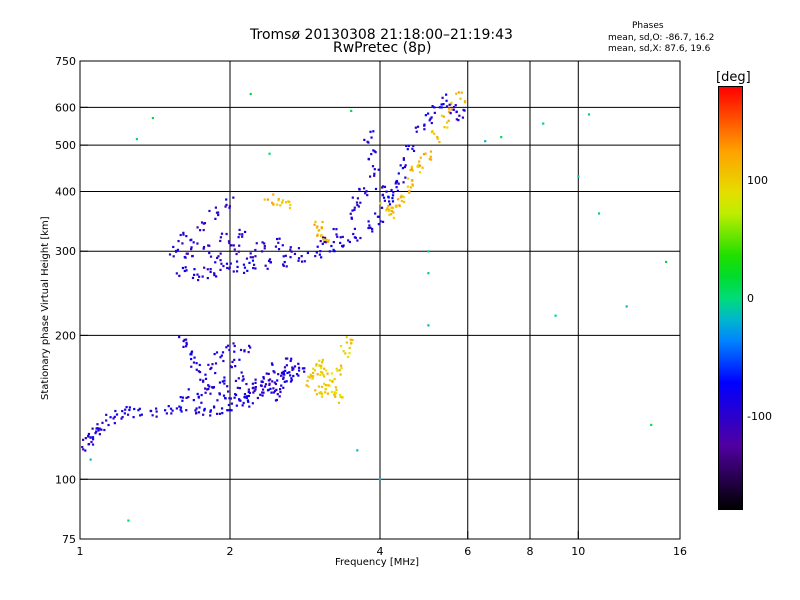  What do you see at coordinates (45, 308) in the screenshot?
I see `y-axis-label: Stationary phase Virtual Height [km]` at bounding box center [45, 308].